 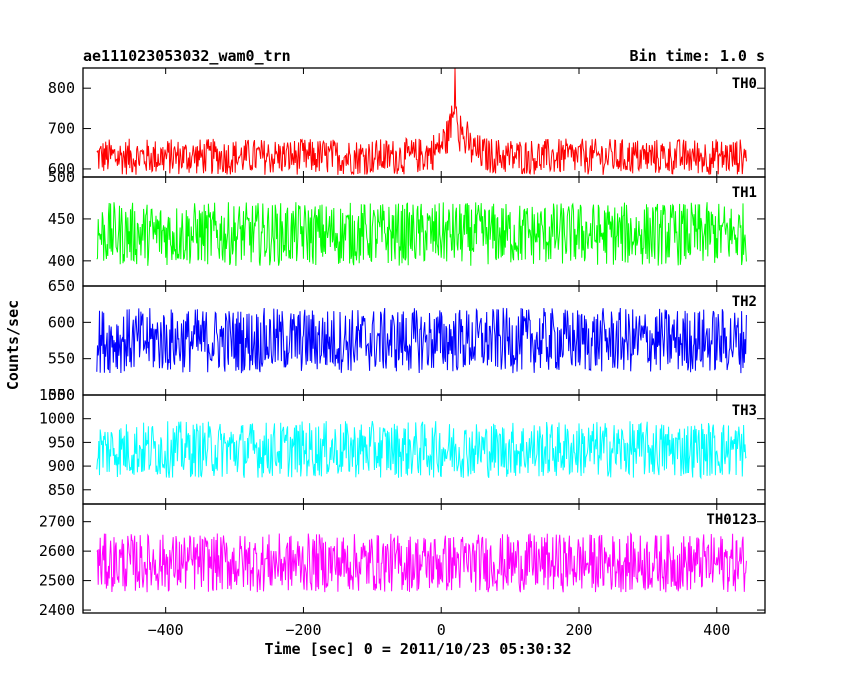 What do you see at coordinates (13, 345) in the screenshot?
I see `y-axis-title: Counts/sec` at bounding box center [13, 345].